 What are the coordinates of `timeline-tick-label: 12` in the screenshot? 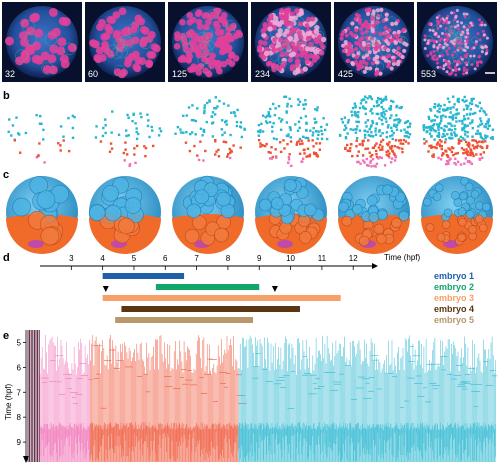 It's located at (353, 258).